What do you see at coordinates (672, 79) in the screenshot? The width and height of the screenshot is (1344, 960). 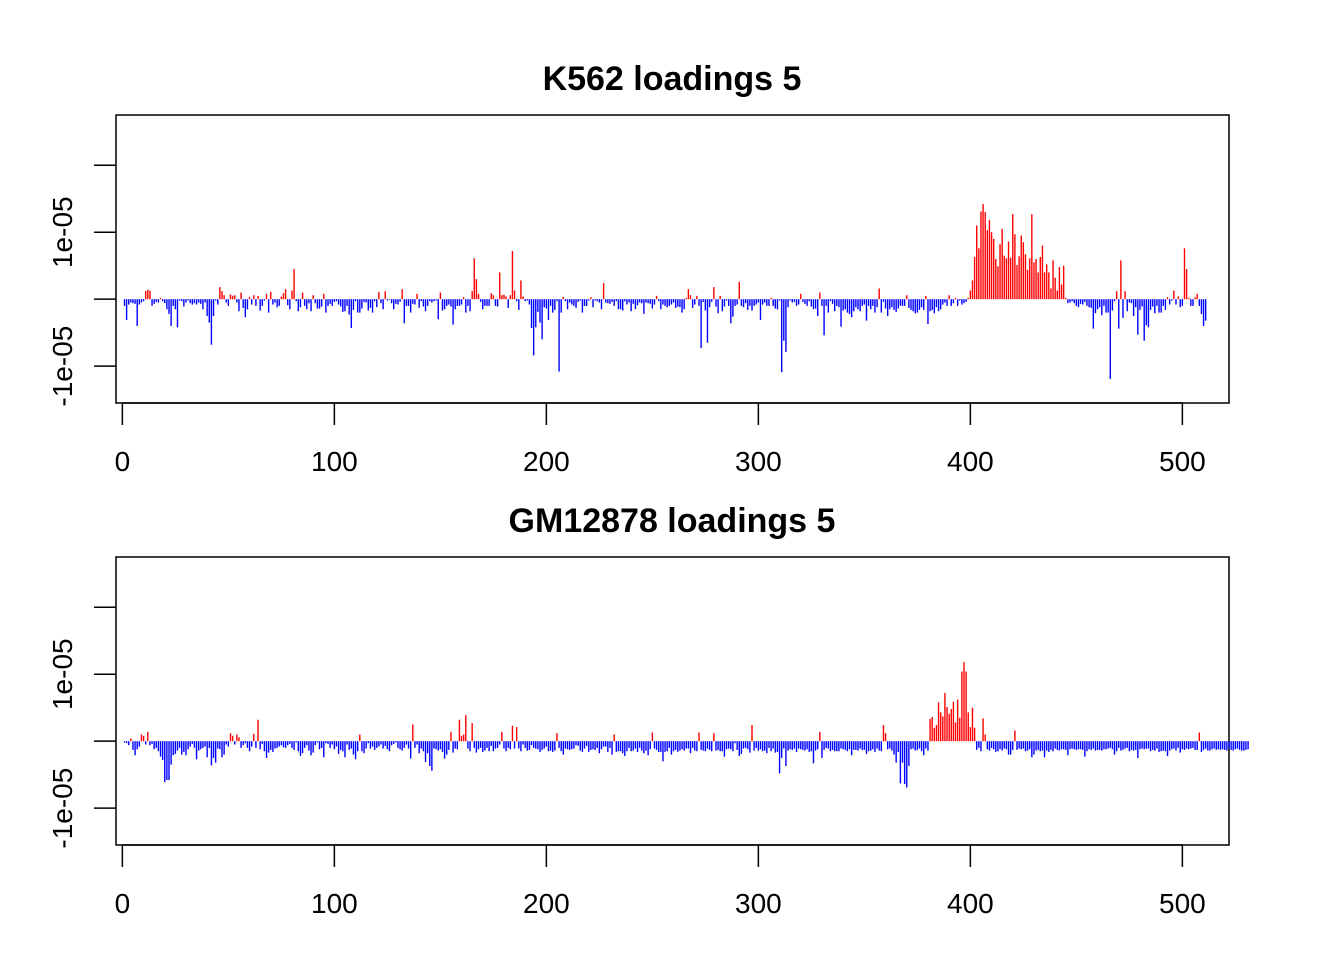 I see `chart-title: K562 loadings 5` at bounding box center [672, 79].